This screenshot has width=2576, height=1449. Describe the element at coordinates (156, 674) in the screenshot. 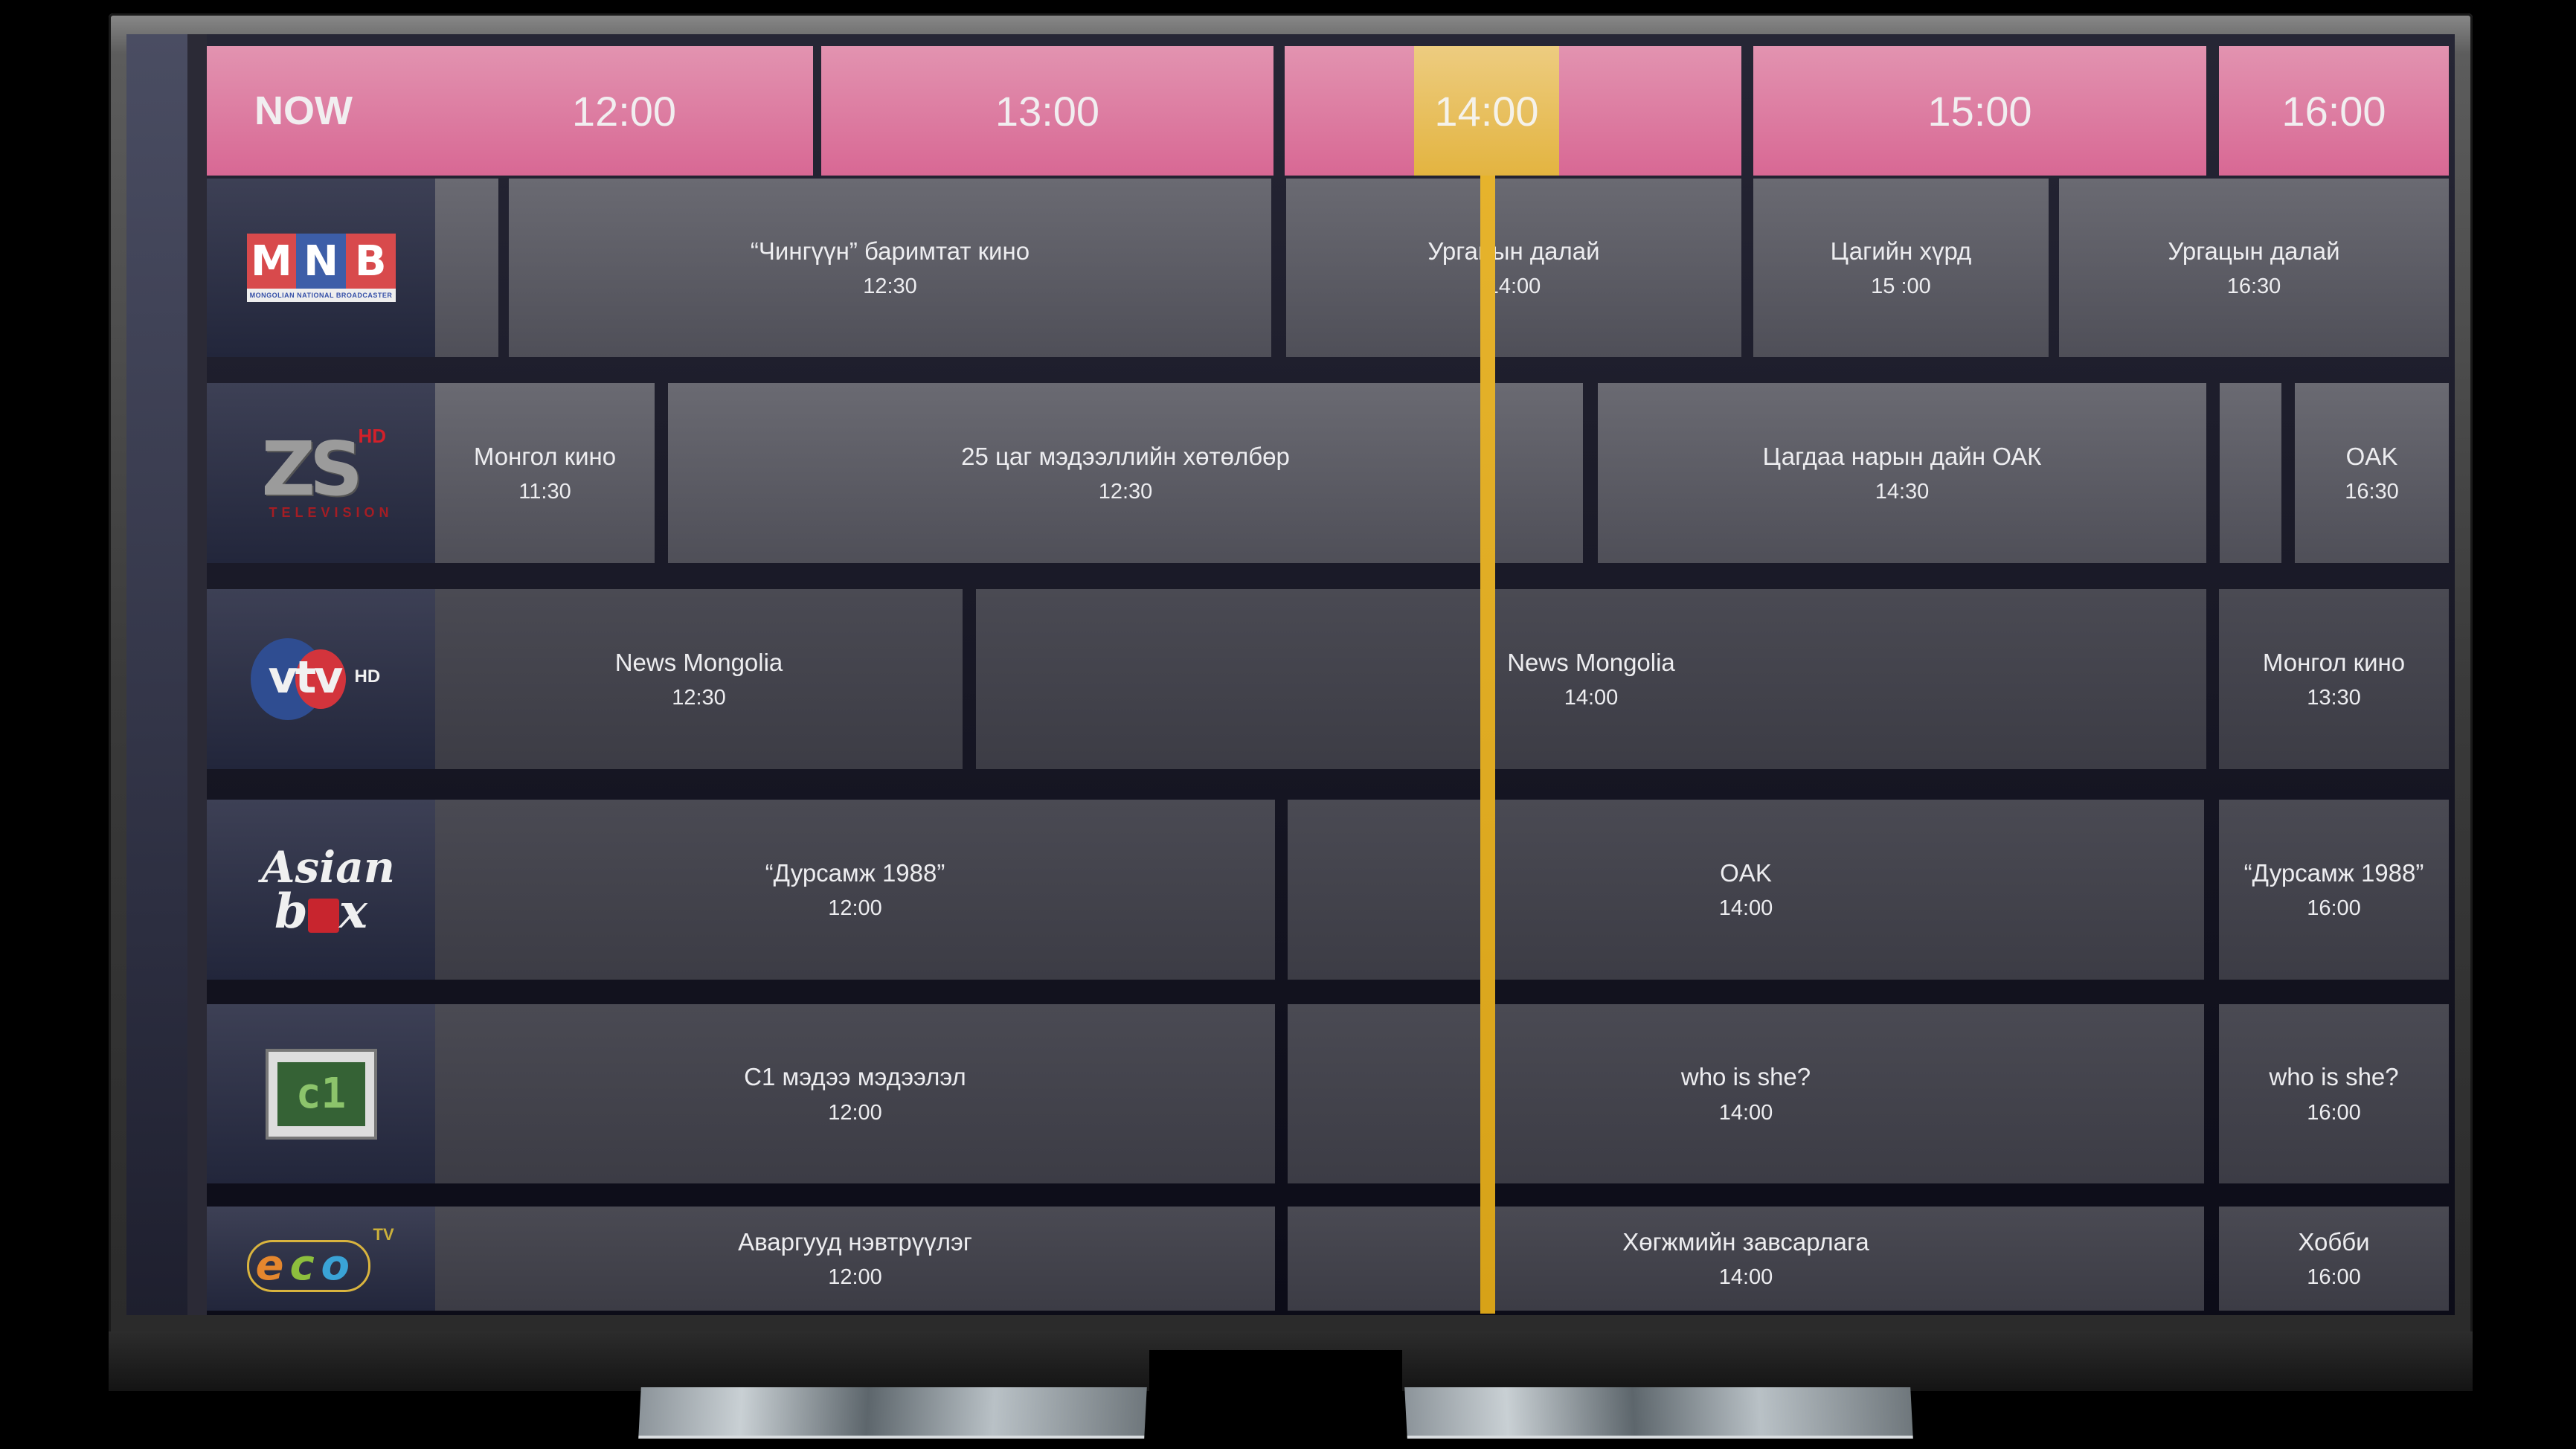

I see `sidebar-strip` at that location.